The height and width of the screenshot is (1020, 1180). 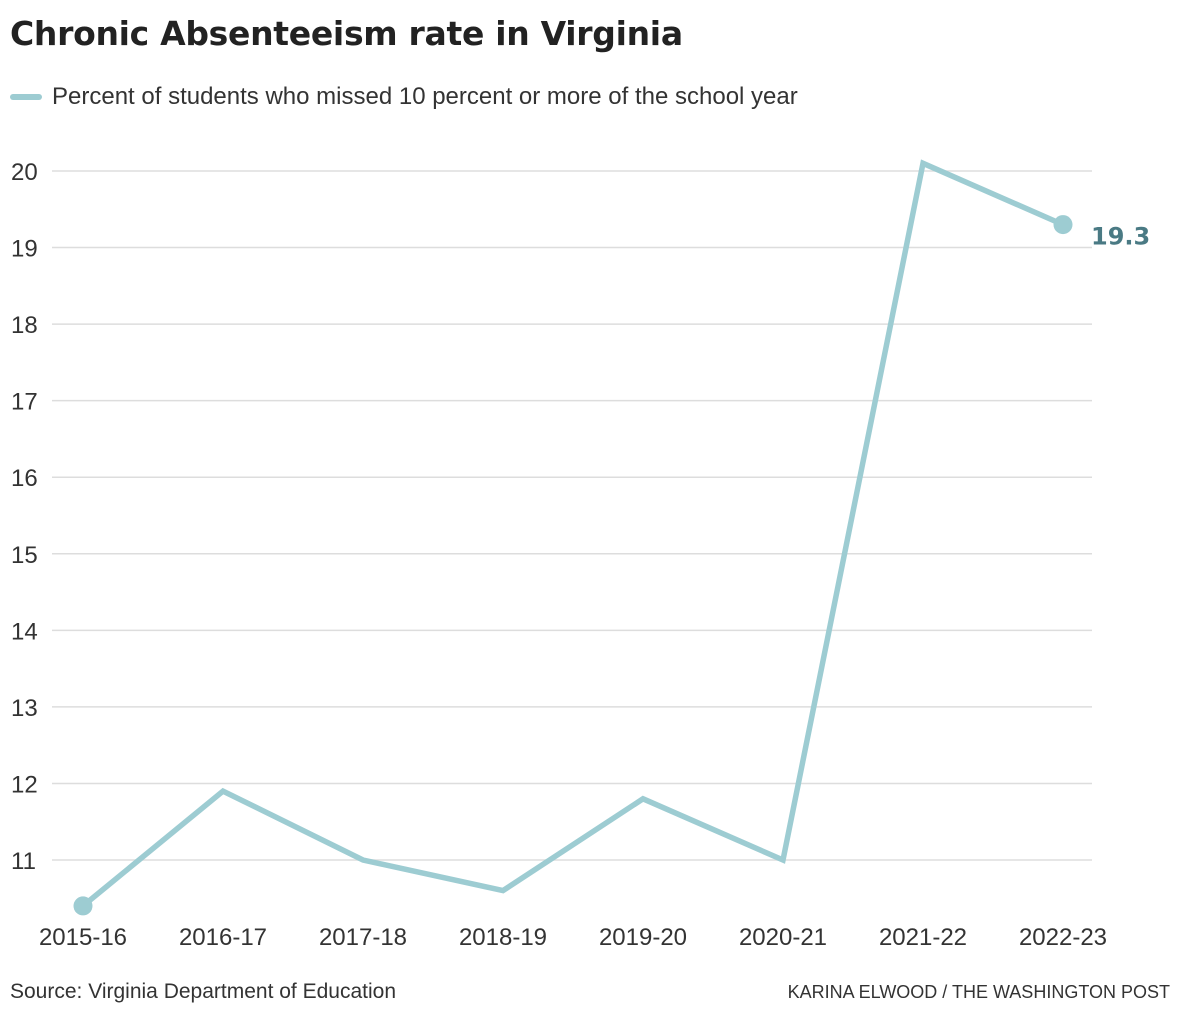 I want to click on x-tick-label: 2021-22, so click(x=923, y=937).